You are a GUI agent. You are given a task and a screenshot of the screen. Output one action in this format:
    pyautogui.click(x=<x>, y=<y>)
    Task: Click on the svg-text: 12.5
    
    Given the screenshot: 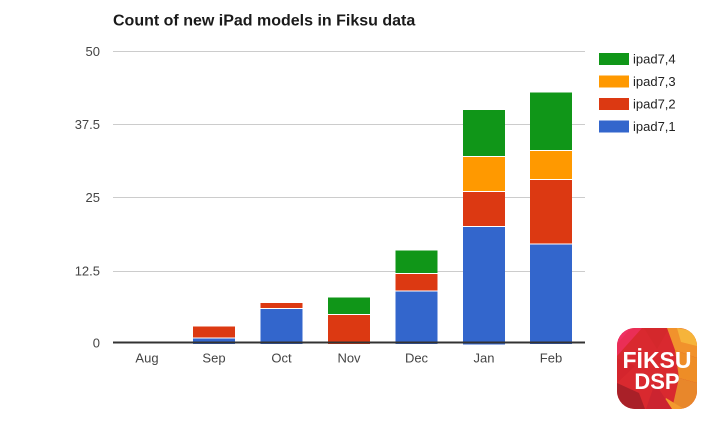 What is the action you would take?
    pyautogui.click(x=87, y=271)
    